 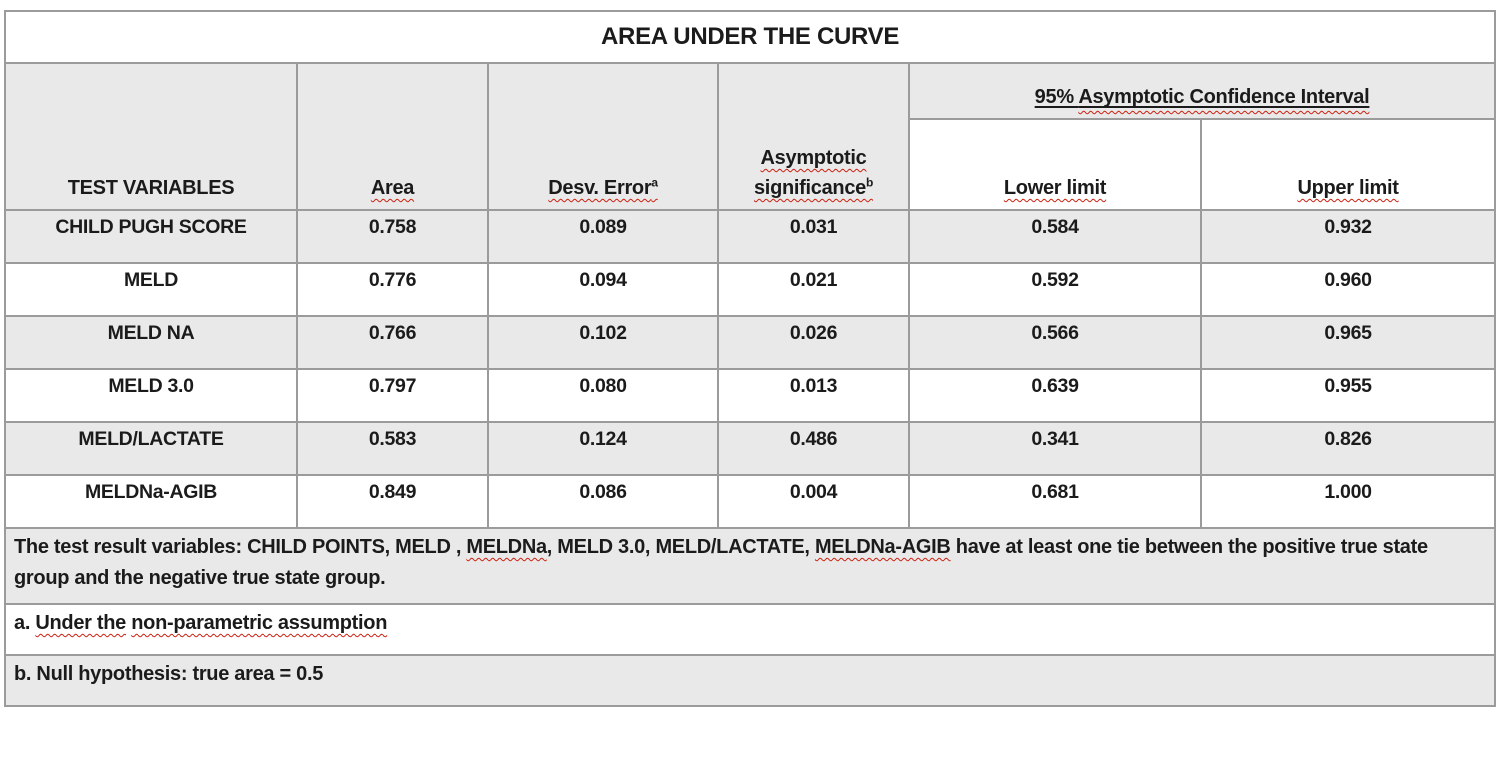 I want to click on header-row-bottom: Lower limit Upper limit, so click(x=751, y=164).